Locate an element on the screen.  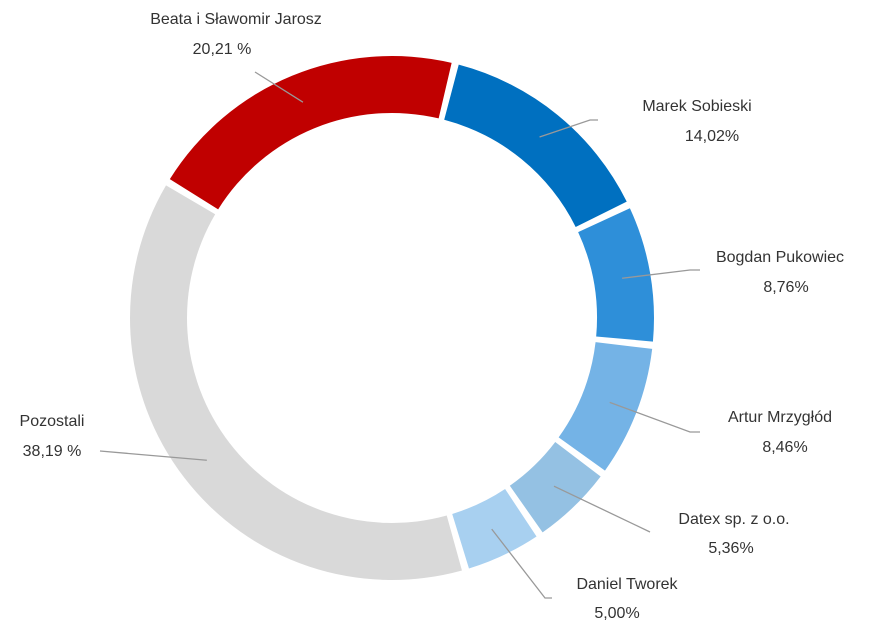
slice-value: 8,46% is located at coordinates (784, 447).